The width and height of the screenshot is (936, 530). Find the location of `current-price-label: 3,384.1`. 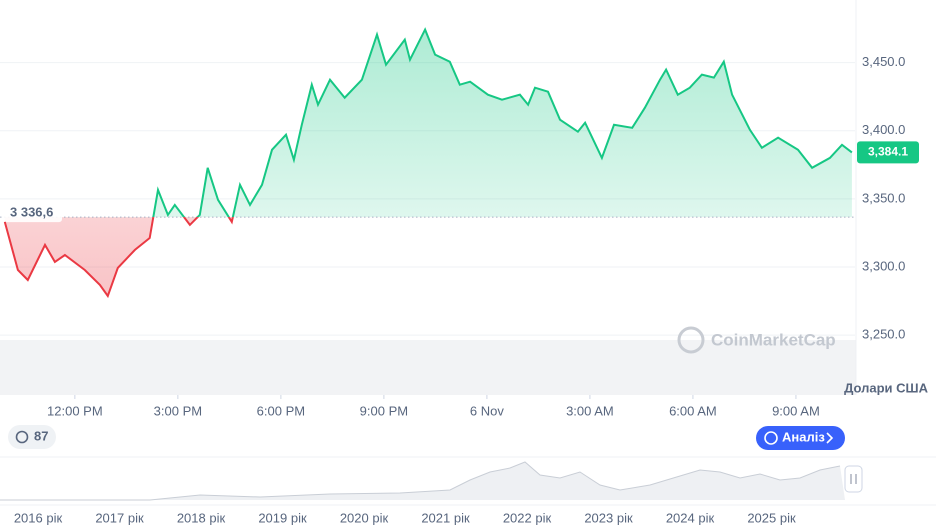

current-price-label: 3,384.1 is located at coordinates (888, 152).